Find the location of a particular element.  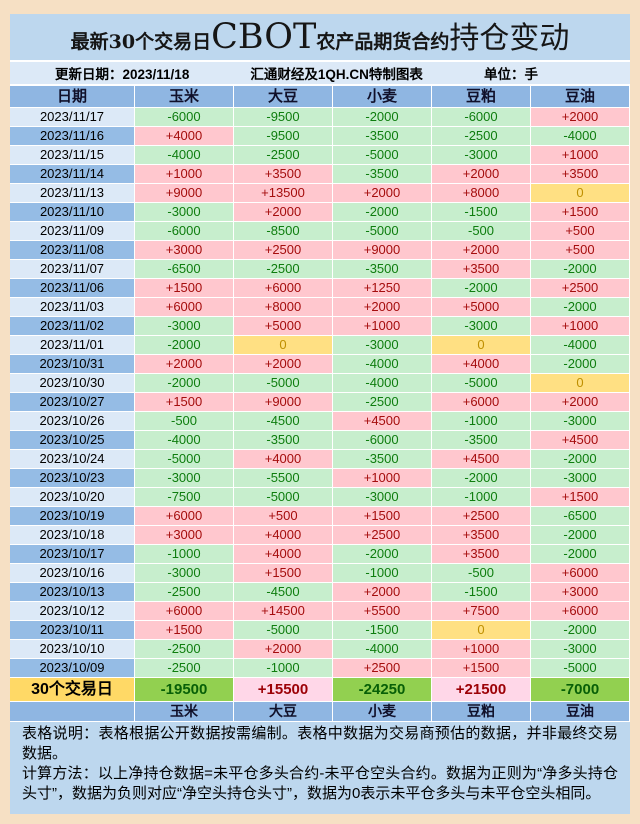

table-row: 2023/10/16 -3000 +1500 -1000 -500 +6000 is located at coordinates (320, 573).